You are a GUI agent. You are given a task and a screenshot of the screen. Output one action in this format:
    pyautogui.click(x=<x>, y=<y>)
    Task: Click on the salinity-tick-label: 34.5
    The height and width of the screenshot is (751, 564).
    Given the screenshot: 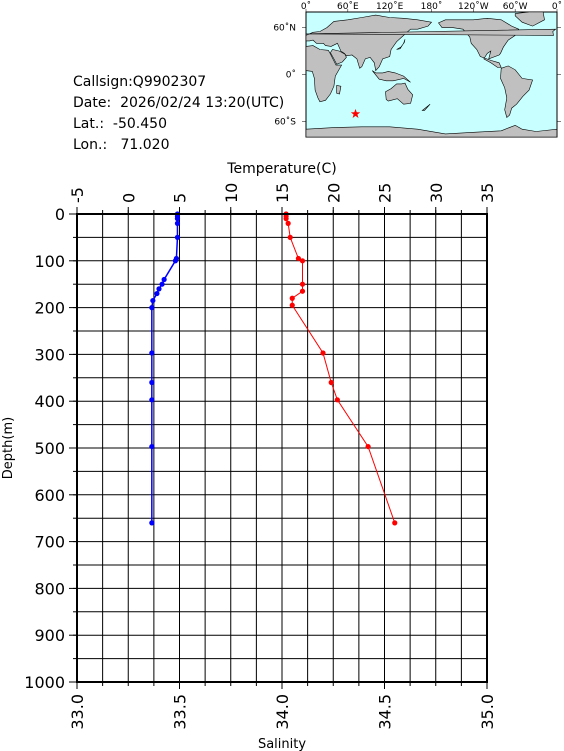 What is the action you would take?
    pyautogui.click(x=385, y=712)
    